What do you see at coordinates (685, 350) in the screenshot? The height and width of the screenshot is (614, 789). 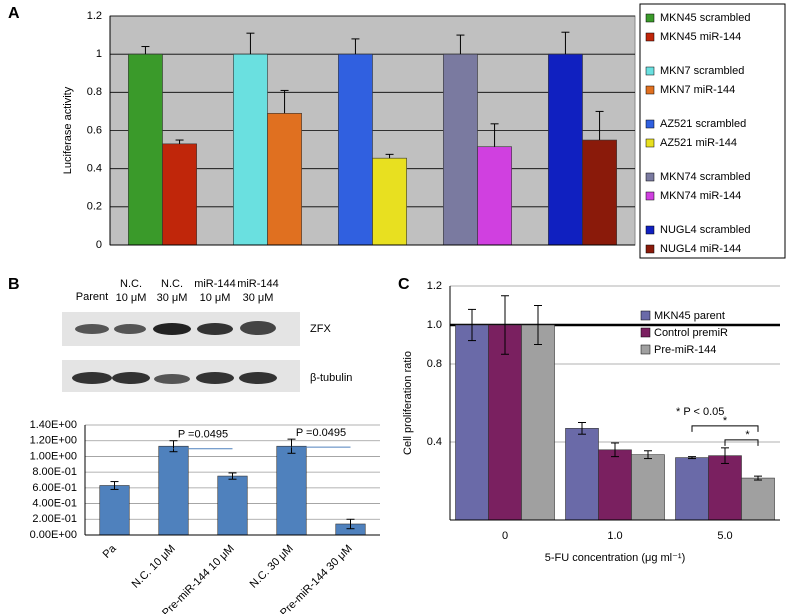 I see `legend-label: Pre-miR-144` at bounding box center [685, 350].